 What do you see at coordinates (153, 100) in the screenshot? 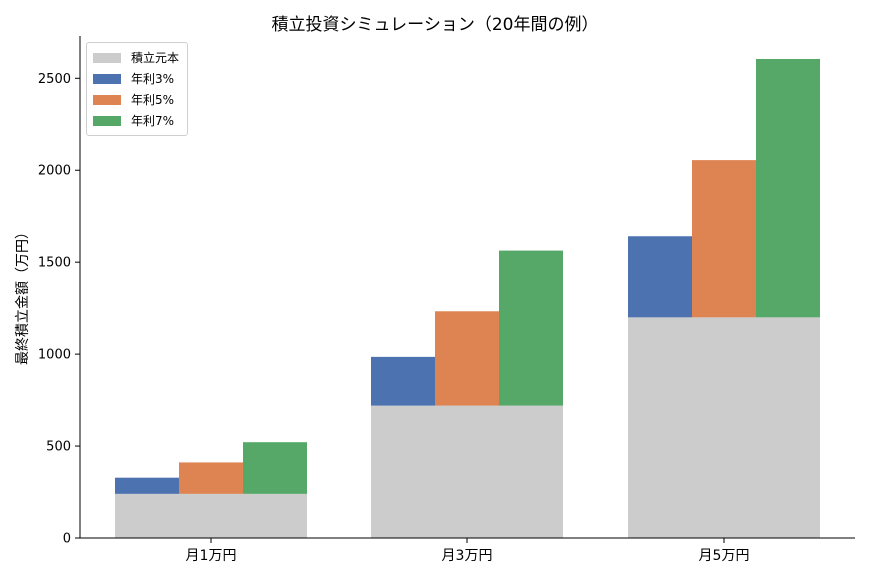
I see `legend-label: 年利5%` at bounding box center [153, 100].